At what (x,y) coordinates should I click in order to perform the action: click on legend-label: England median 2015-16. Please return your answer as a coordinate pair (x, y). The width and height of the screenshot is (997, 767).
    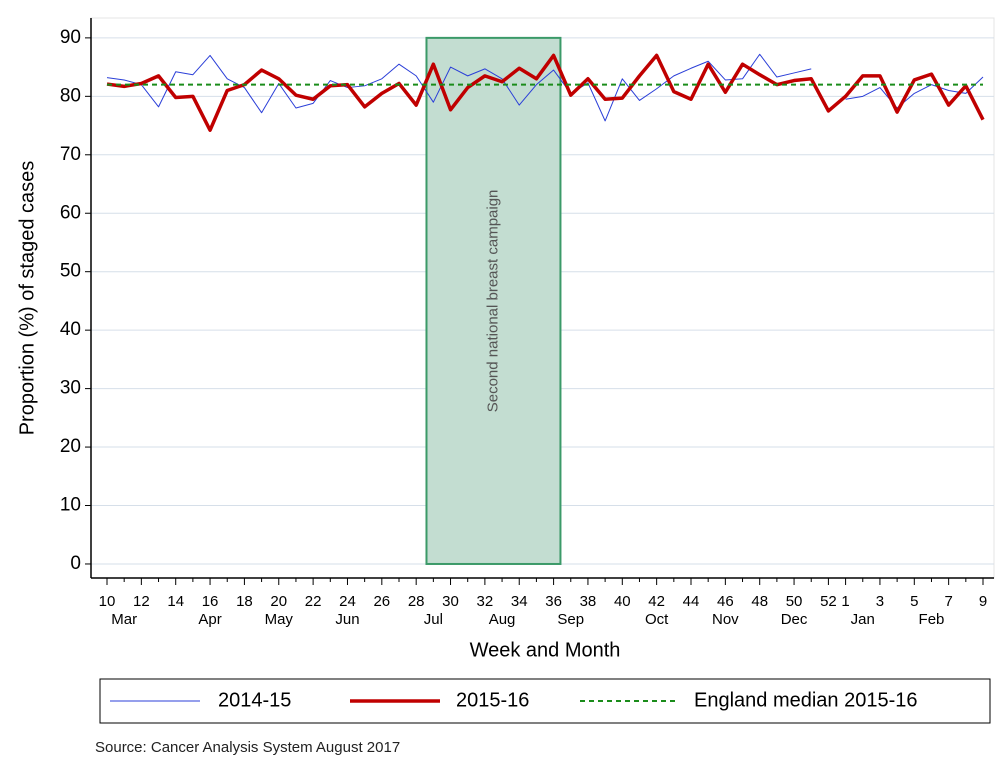
    Looking at the image, I should click on (806, 700).